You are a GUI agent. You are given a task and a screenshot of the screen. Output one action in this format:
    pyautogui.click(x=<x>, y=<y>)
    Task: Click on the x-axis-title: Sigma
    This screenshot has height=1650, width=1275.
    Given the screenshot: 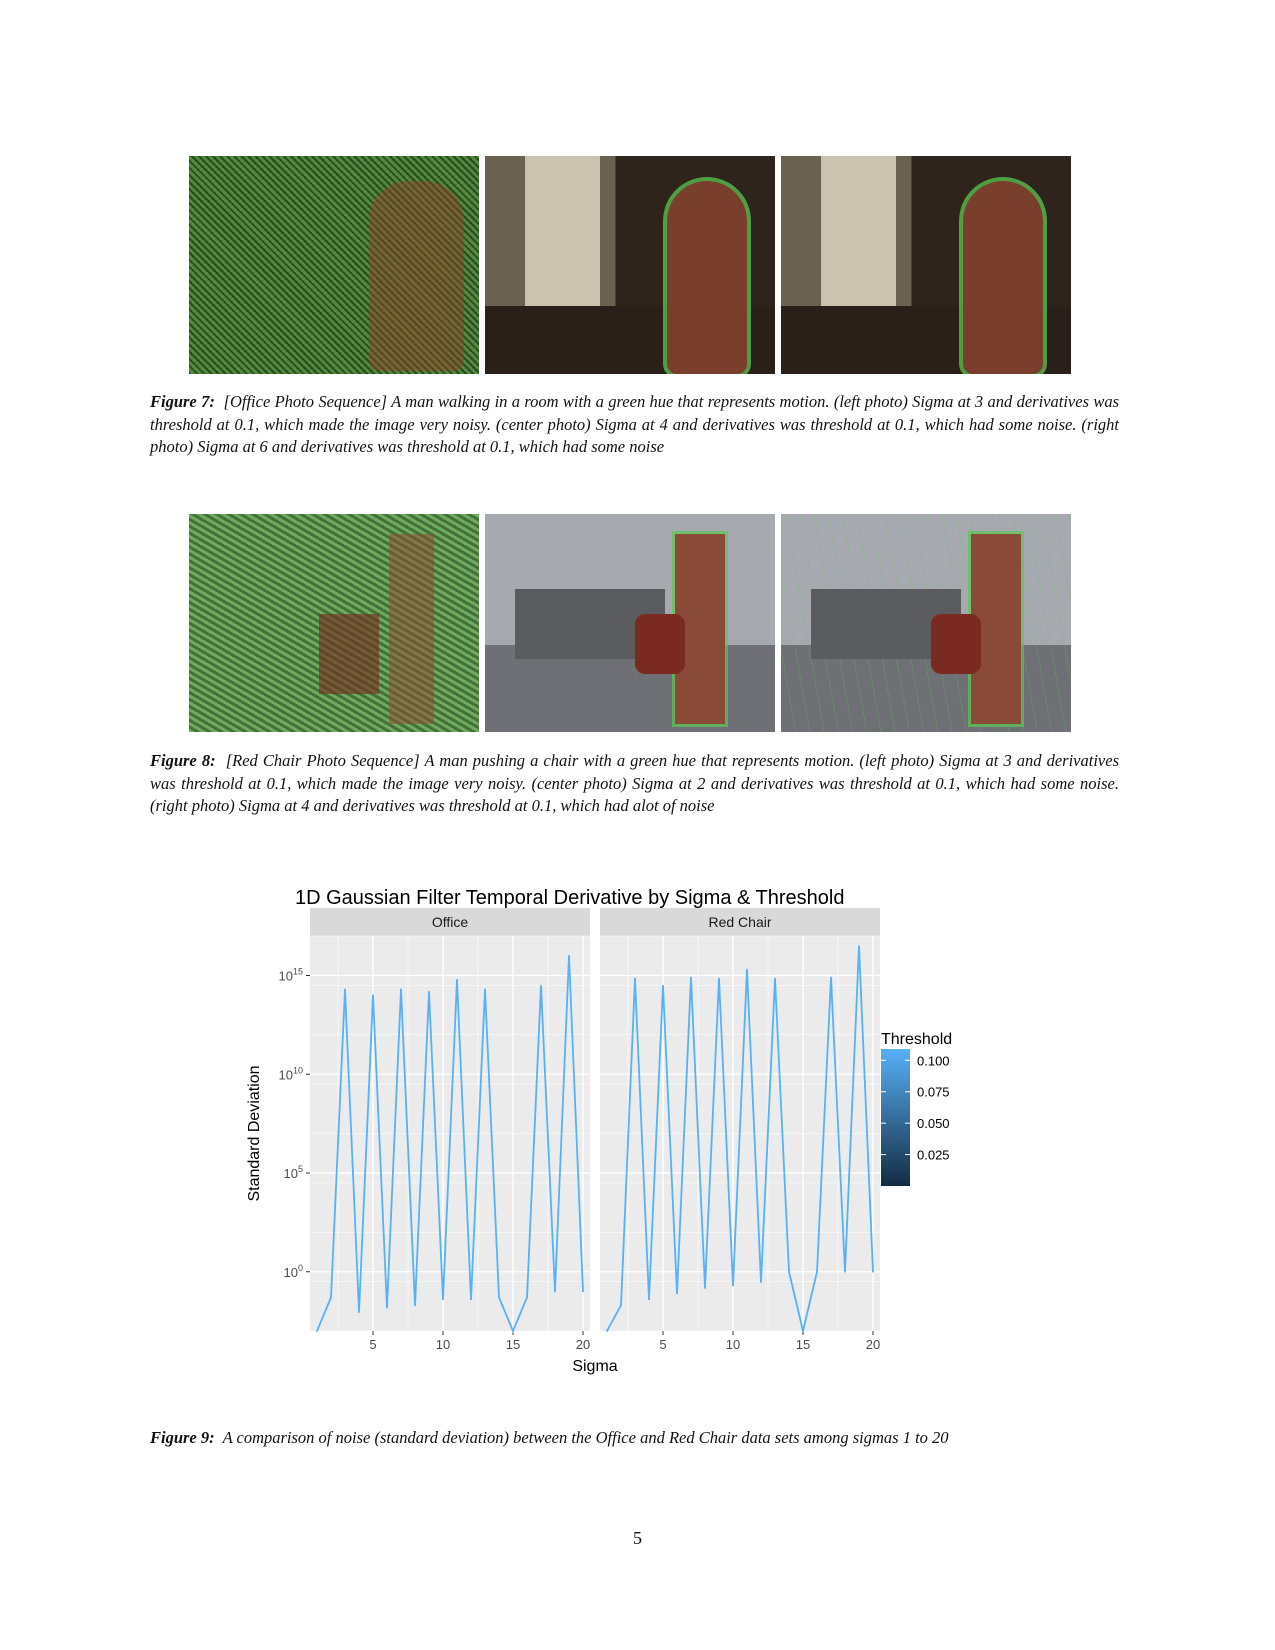 What is the action you would take?
    pyautogui.click(x=594, y=1366)
    